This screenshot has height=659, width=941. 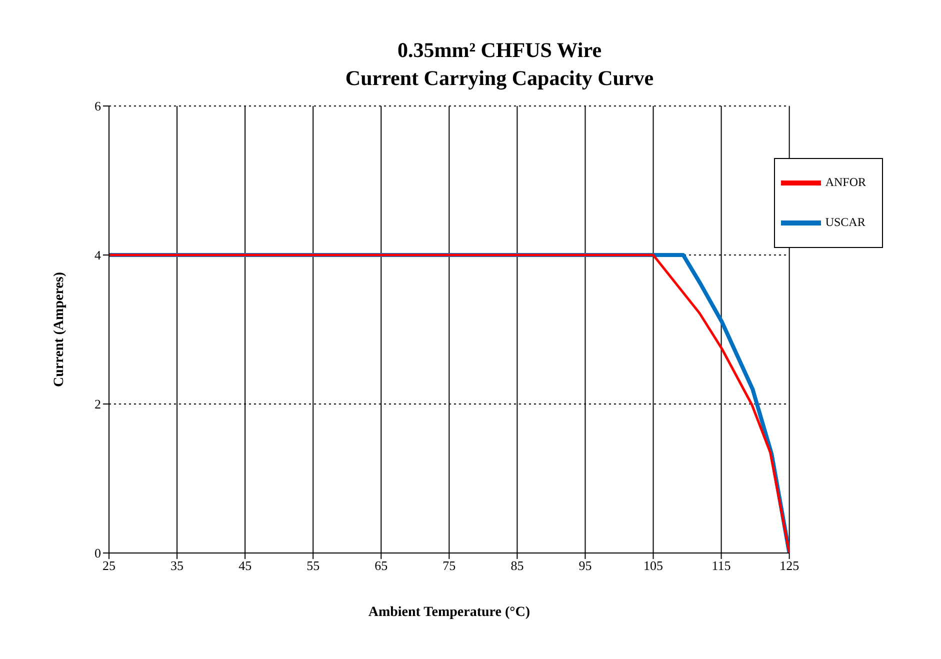 I want to click on y-axis-title: Current (Amperes), so click(x=59, y=329).